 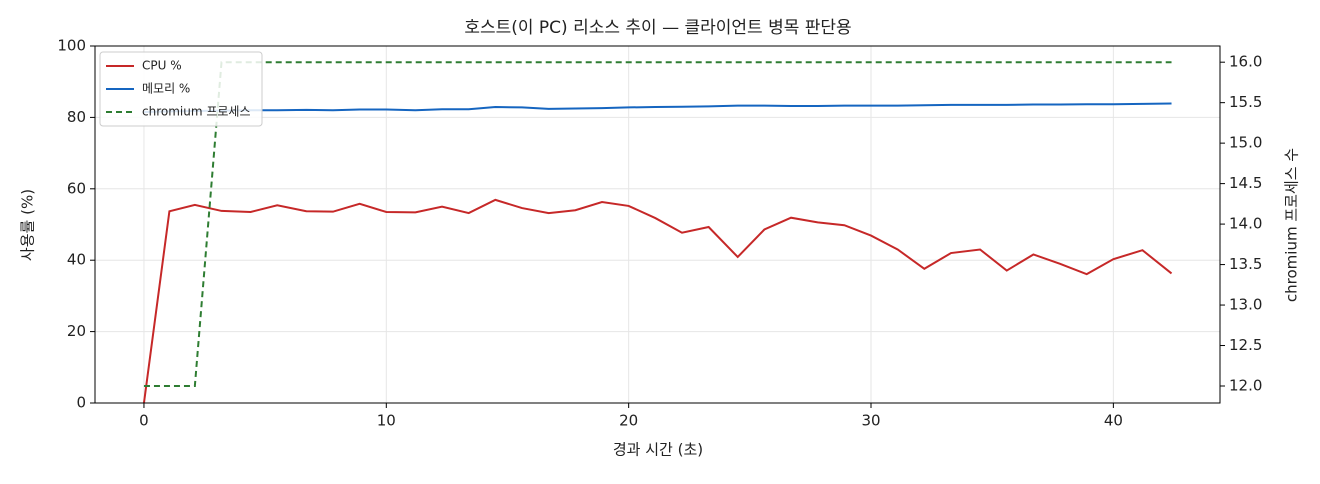 What do you see at coordinates (196, 112) in the screenshot?
I see `legend-label: chromium 프로세스` at bounding box center [196, 112].